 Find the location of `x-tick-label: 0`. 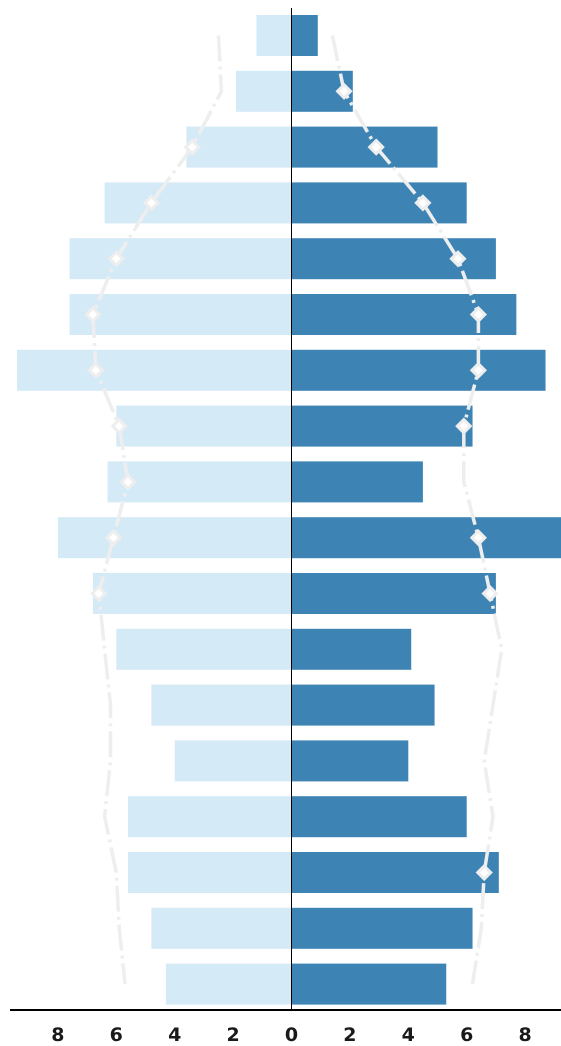

x-tick-label: 0 is located at coordinates (291, 1035).